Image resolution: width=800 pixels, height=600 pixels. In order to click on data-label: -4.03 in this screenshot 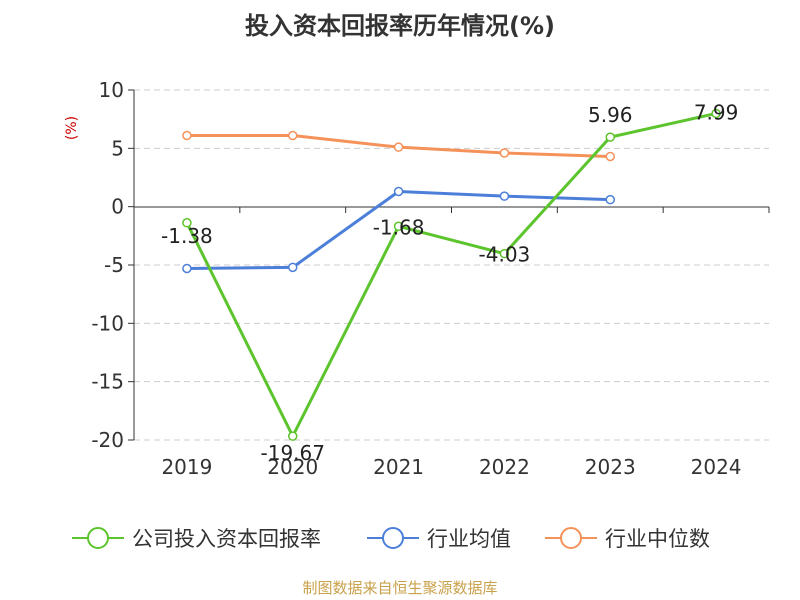, I will do `click(505, 255)`.